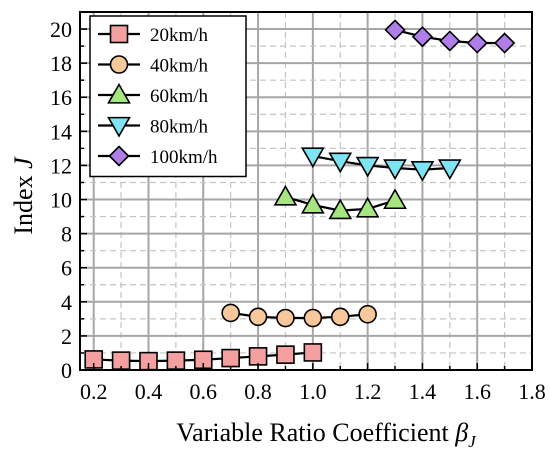  I want to click on x-axis-title-symbol: β, so click(461, 432).